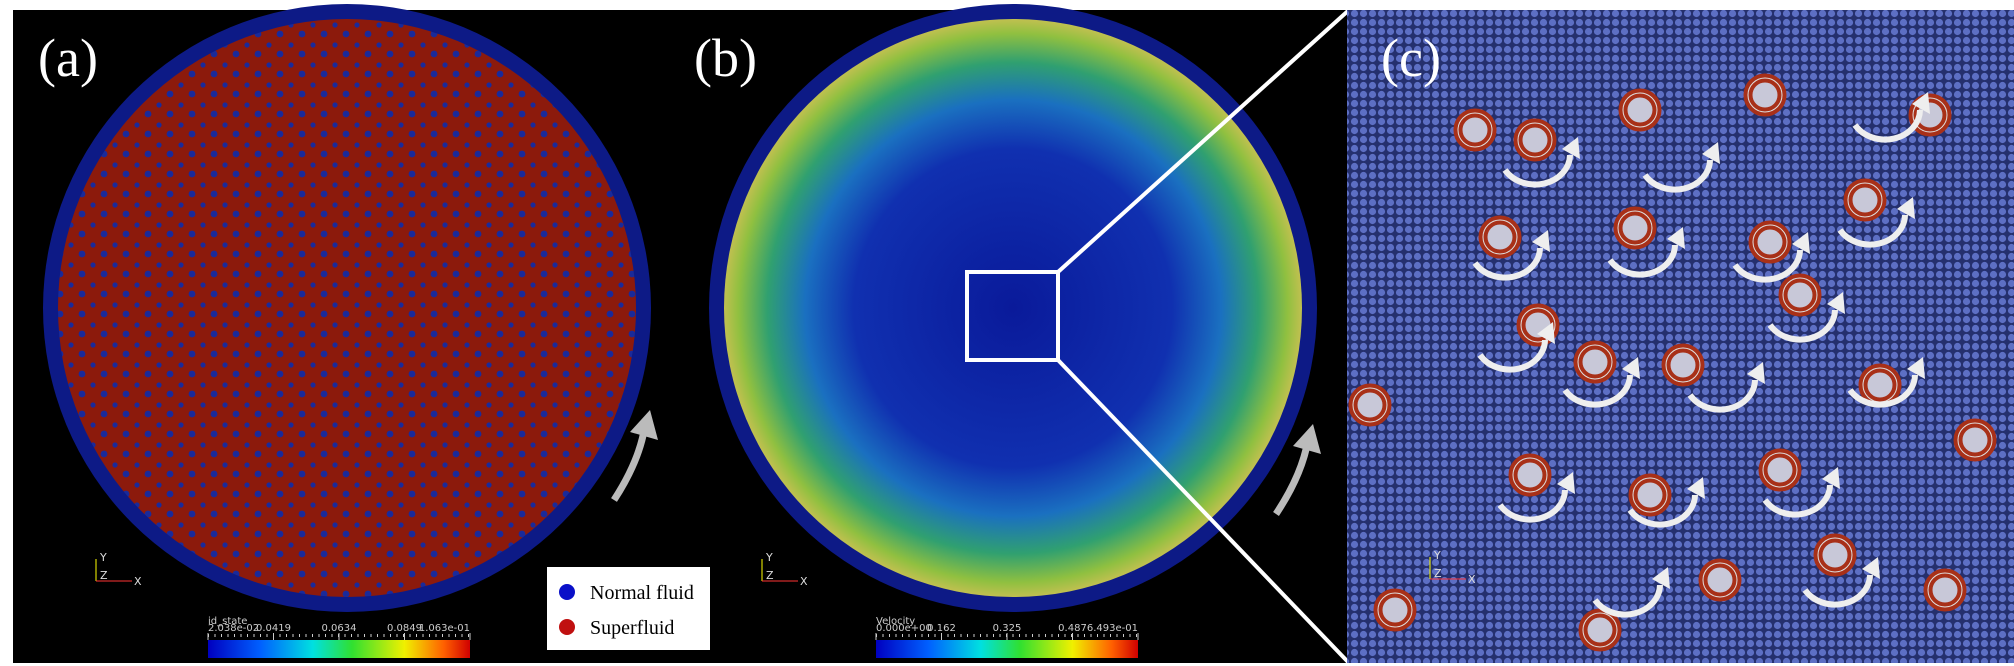 This screenshot has height=666, width=2014. I want to click on panel-label: (c), so click(1411, 58).